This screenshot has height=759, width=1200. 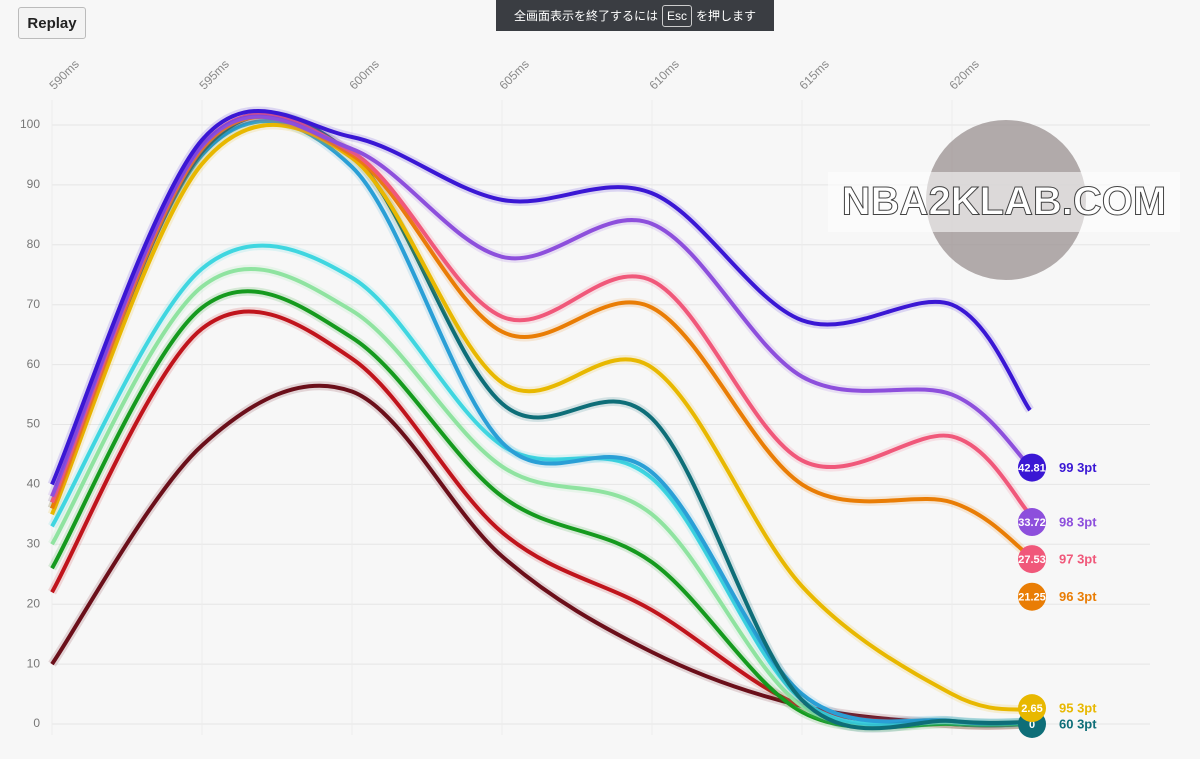 What do you see at coordinates (34, 603) in the screenshot?
I see `y-tick-label: 20` at bounding box center [34, 603].